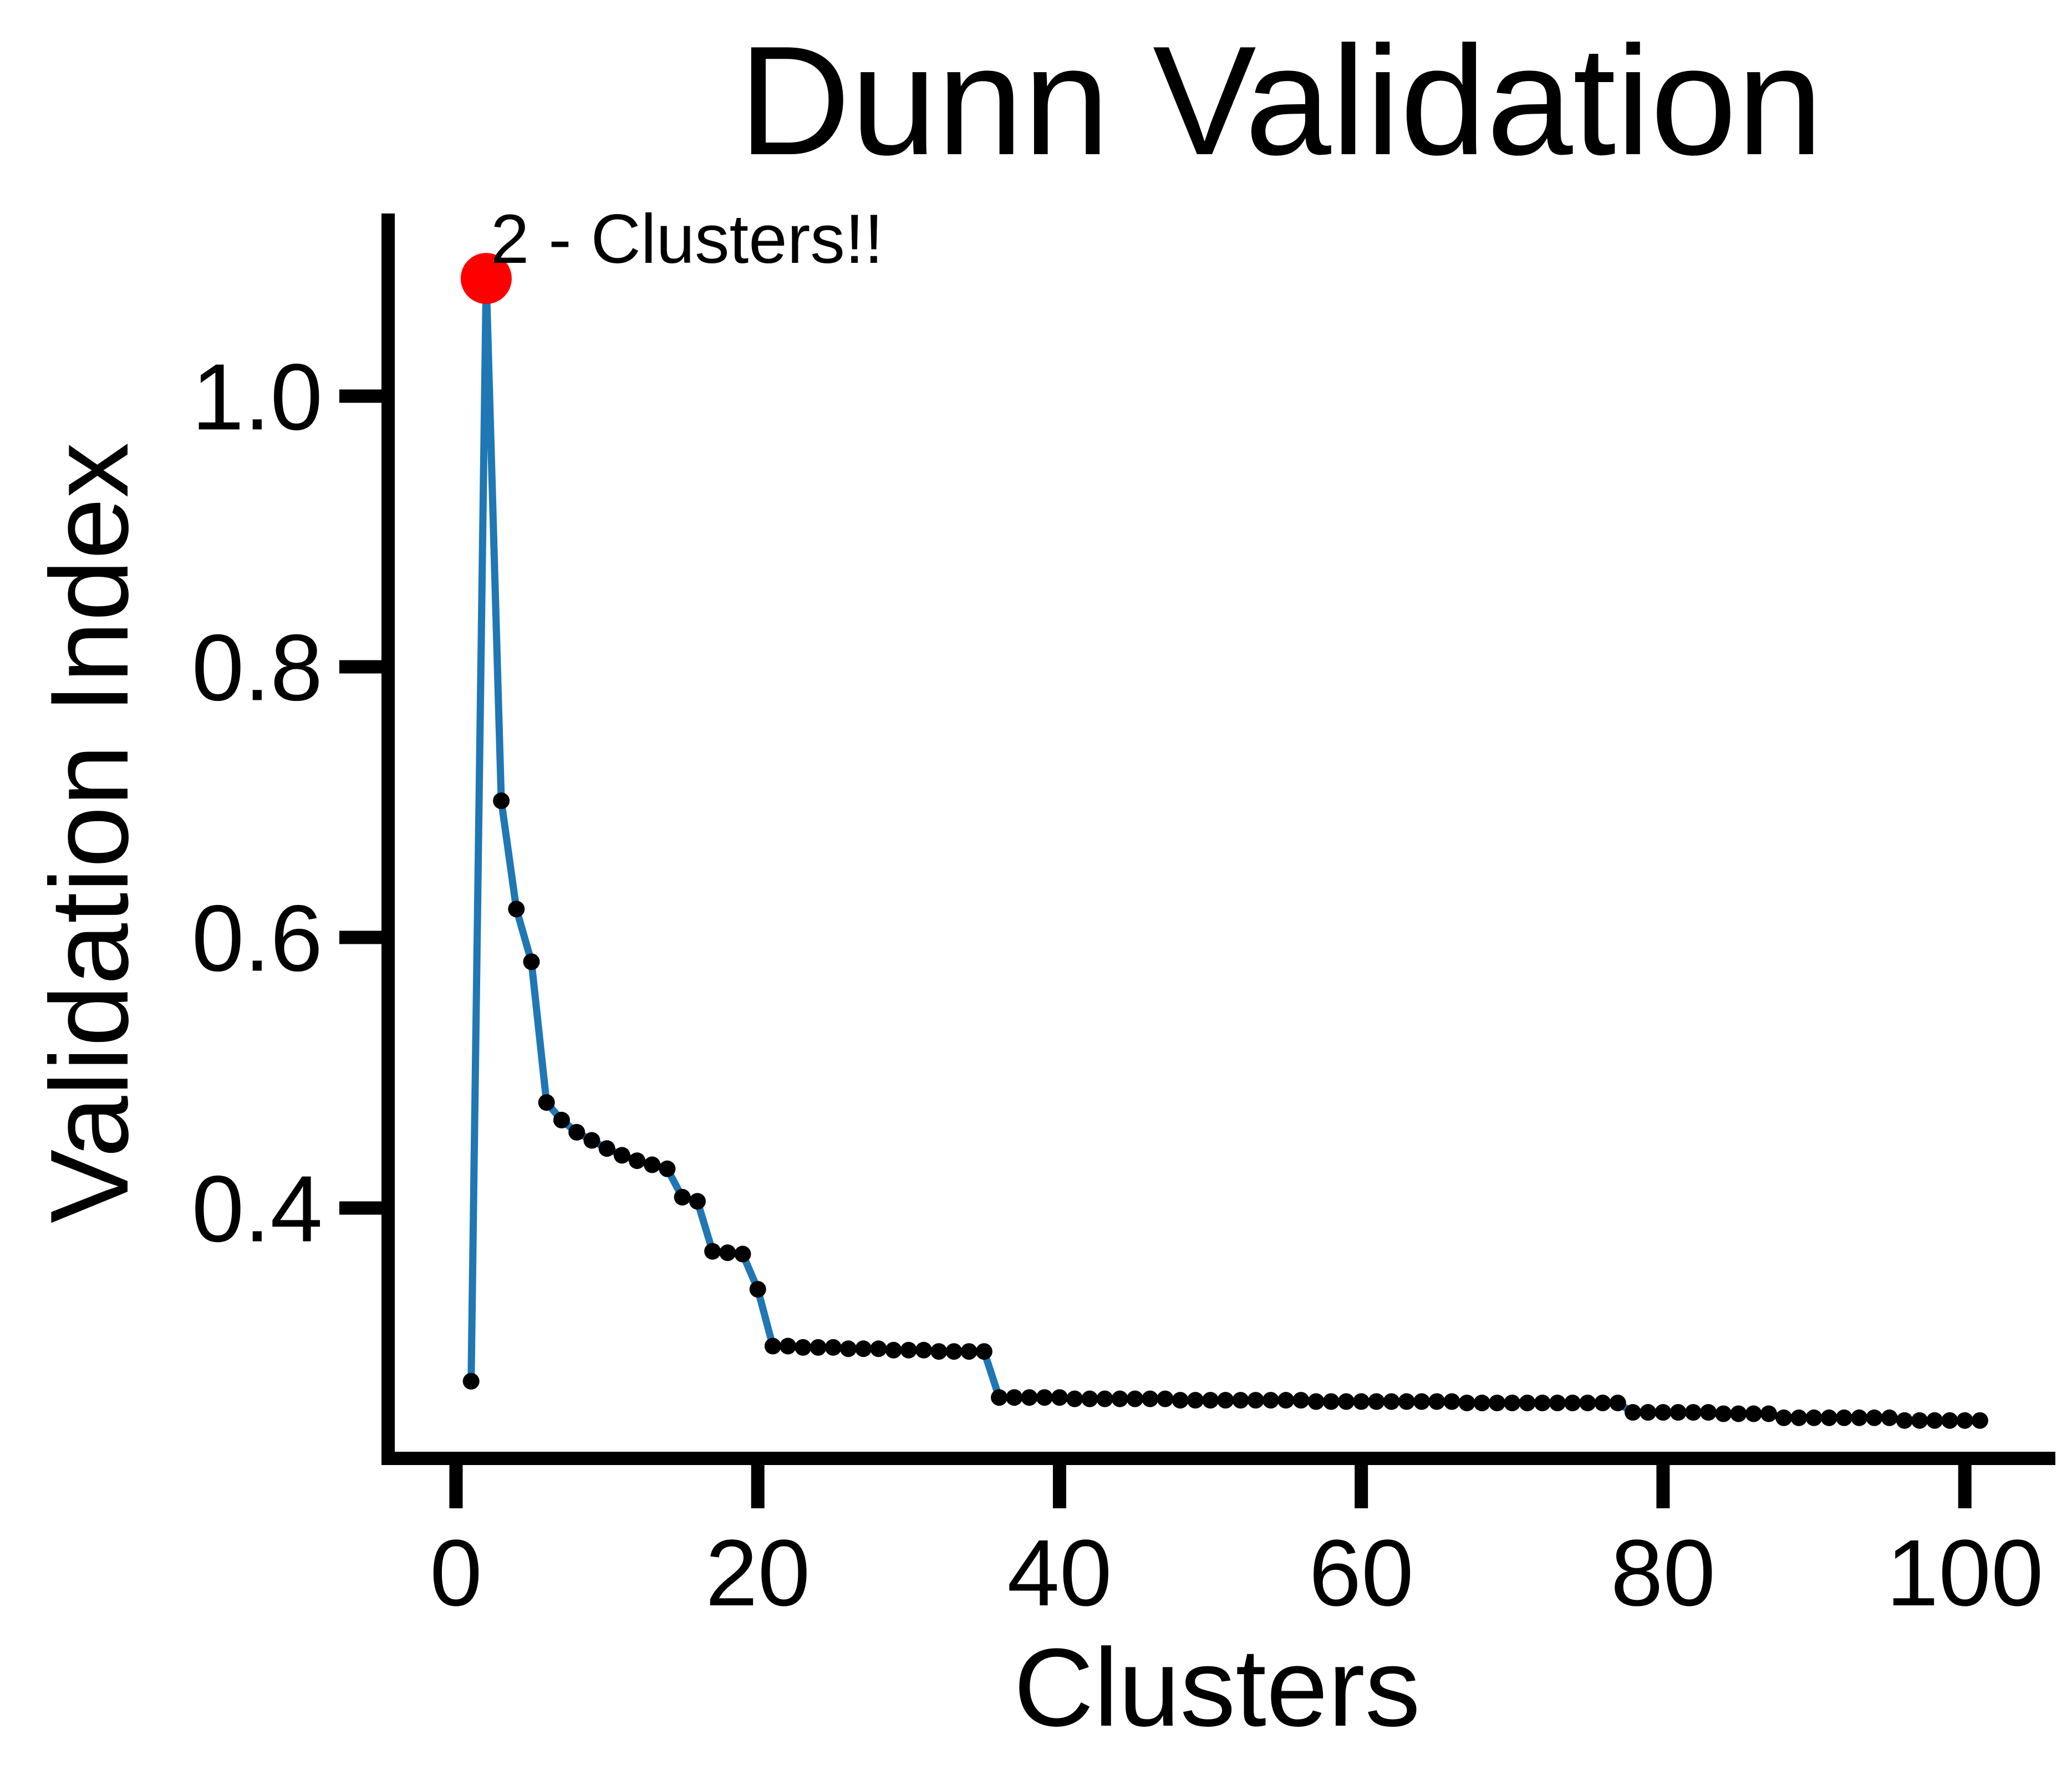  Describe the element at coordinates (456, 1573) in the screenshot. I see `x-tick-label: 0` at that location.